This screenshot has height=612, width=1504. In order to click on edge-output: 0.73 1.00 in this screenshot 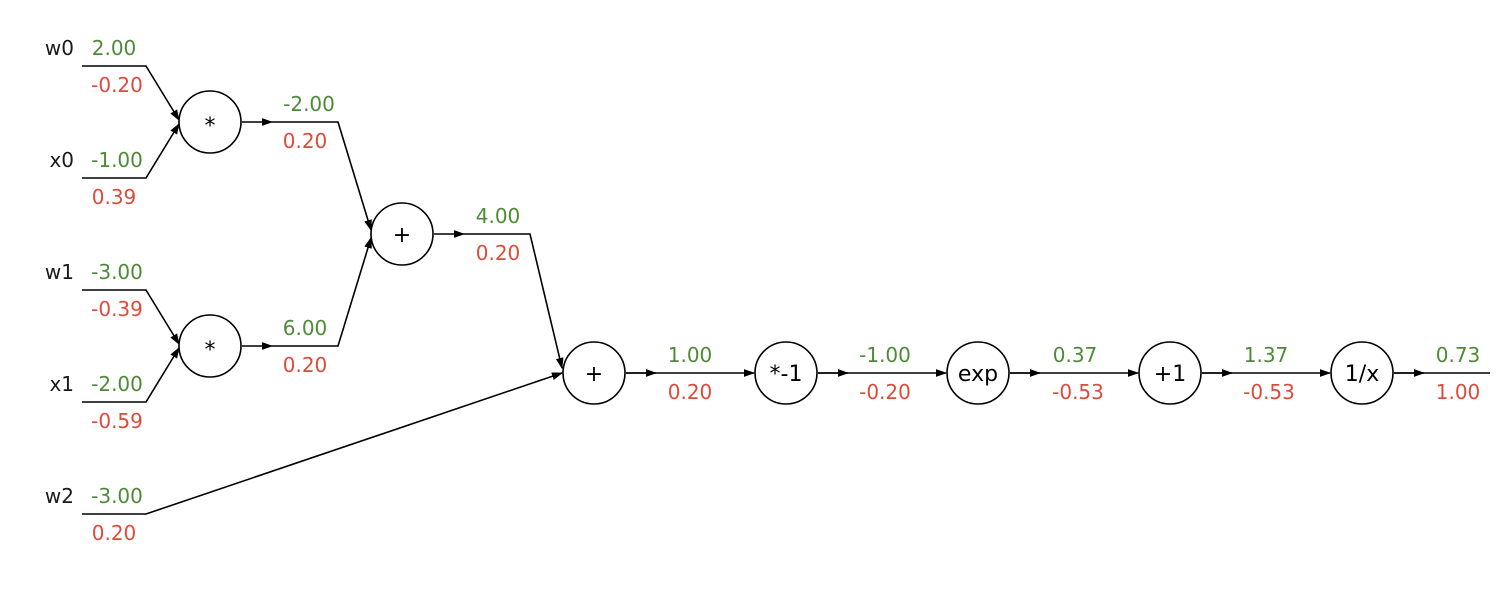, I will do `click(1458, 373)`.